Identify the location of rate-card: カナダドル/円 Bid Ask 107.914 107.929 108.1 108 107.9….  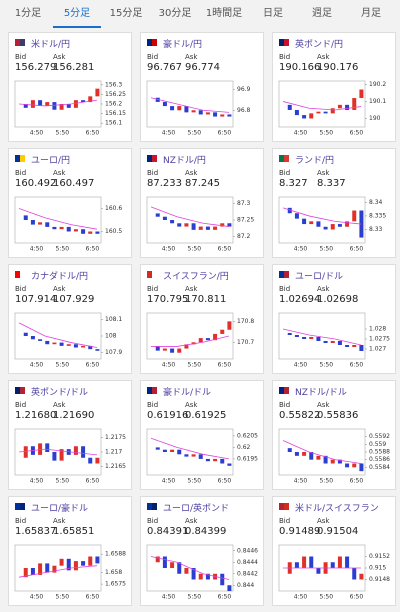
(70, 319).